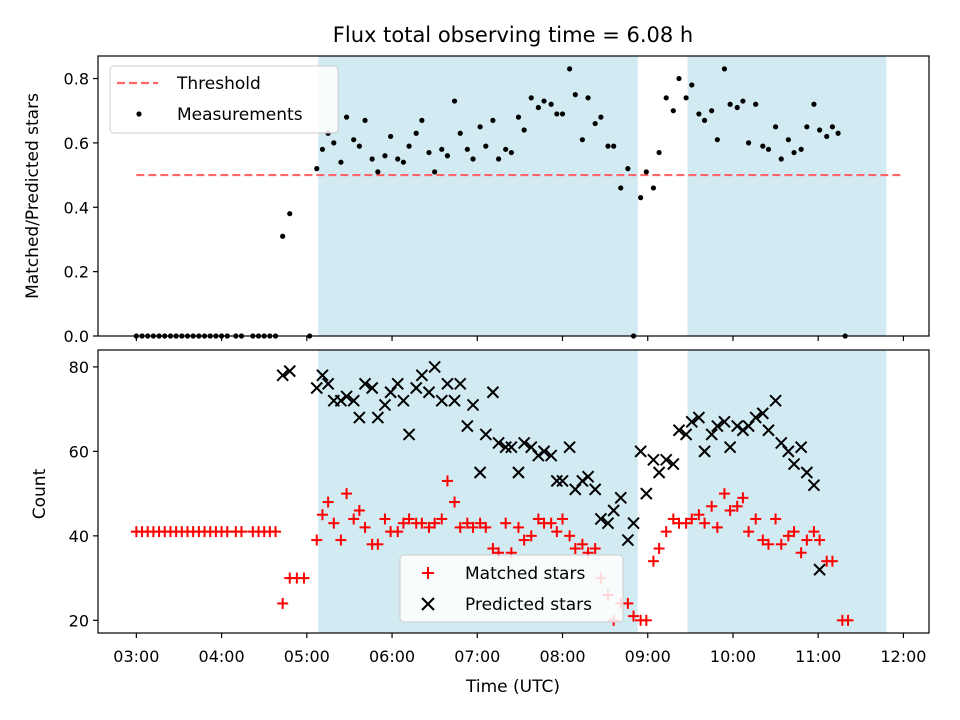  I want to click on xtick-label: 04:00, so click(222, 656).